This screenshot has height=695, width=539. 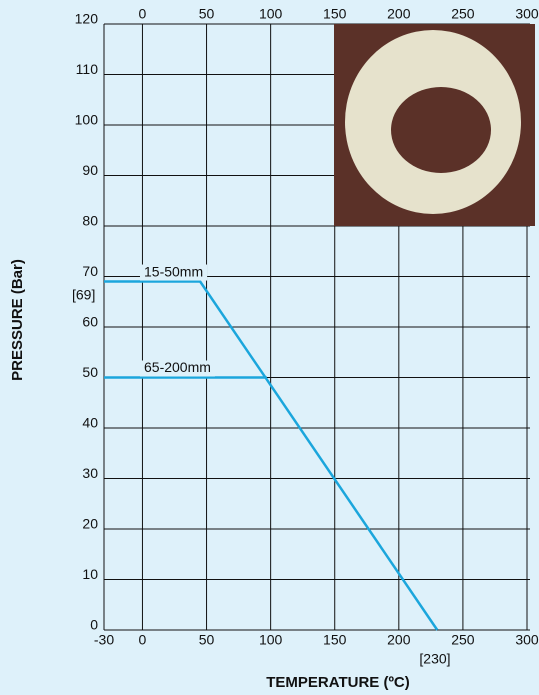 I want to click on x-tick-label: 300, so click(x=527, y=640).